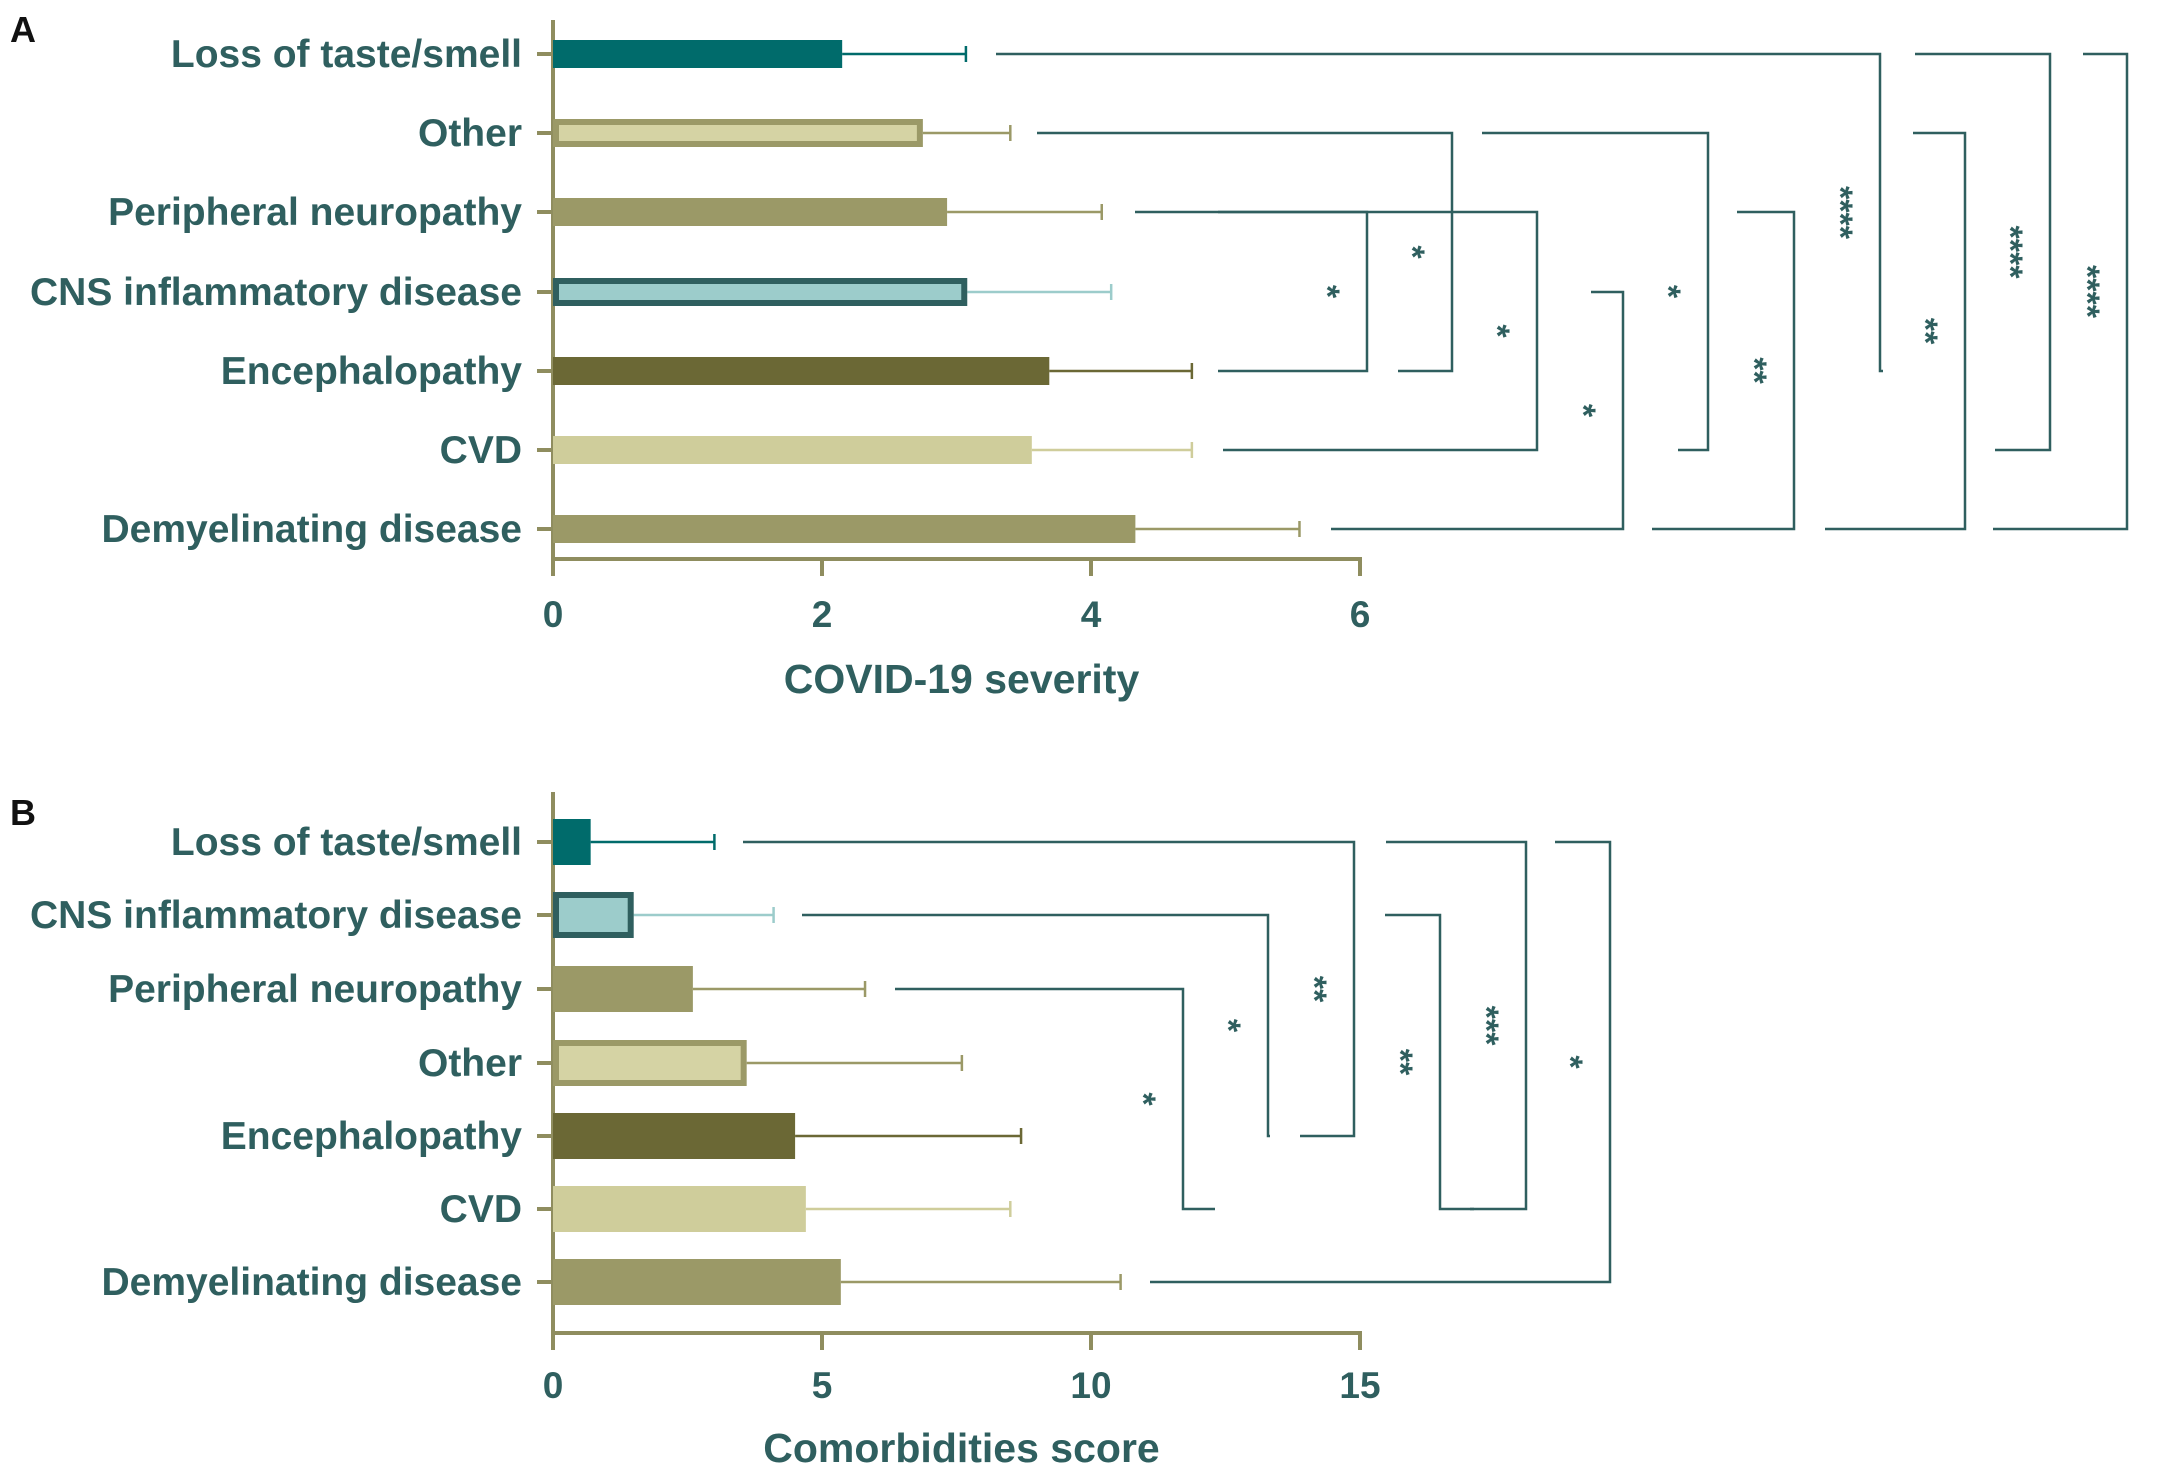 This screenshot has width=2165, height=1474. I want to click on panel-b-x-tick-label: 0, so click(553, 1385).